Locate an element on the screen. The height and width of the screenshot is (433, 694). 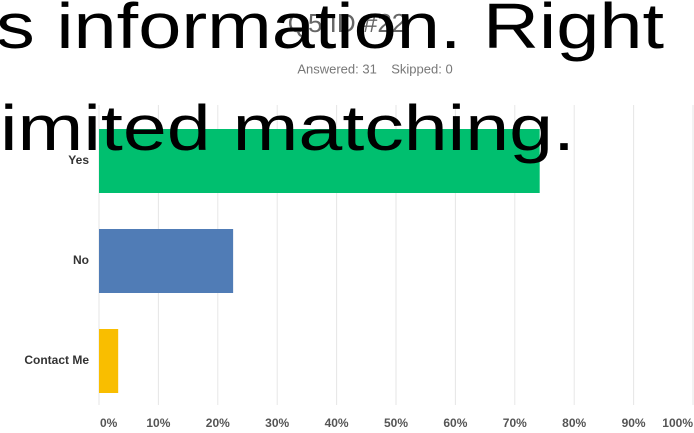
x-tick-label: 50% is located at coordinates (396, 423).